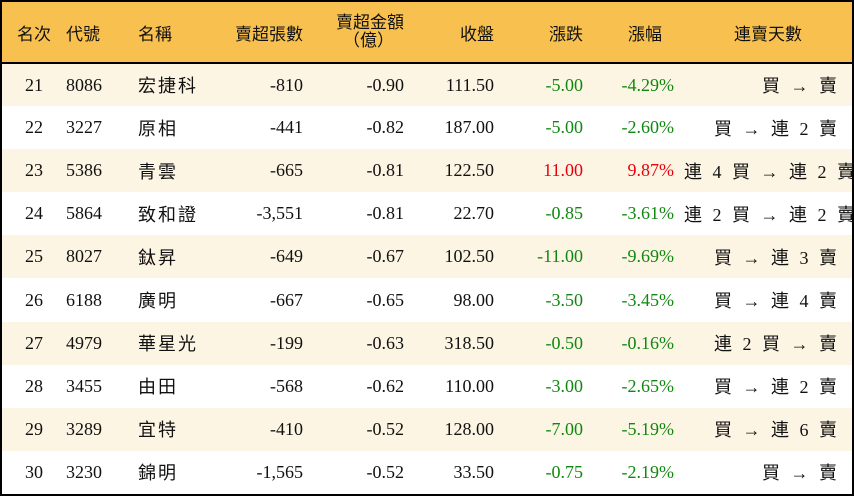  Describe the element at coordinates (34, 256) in the screenshot. I see `rank-cell: 25` at that location.